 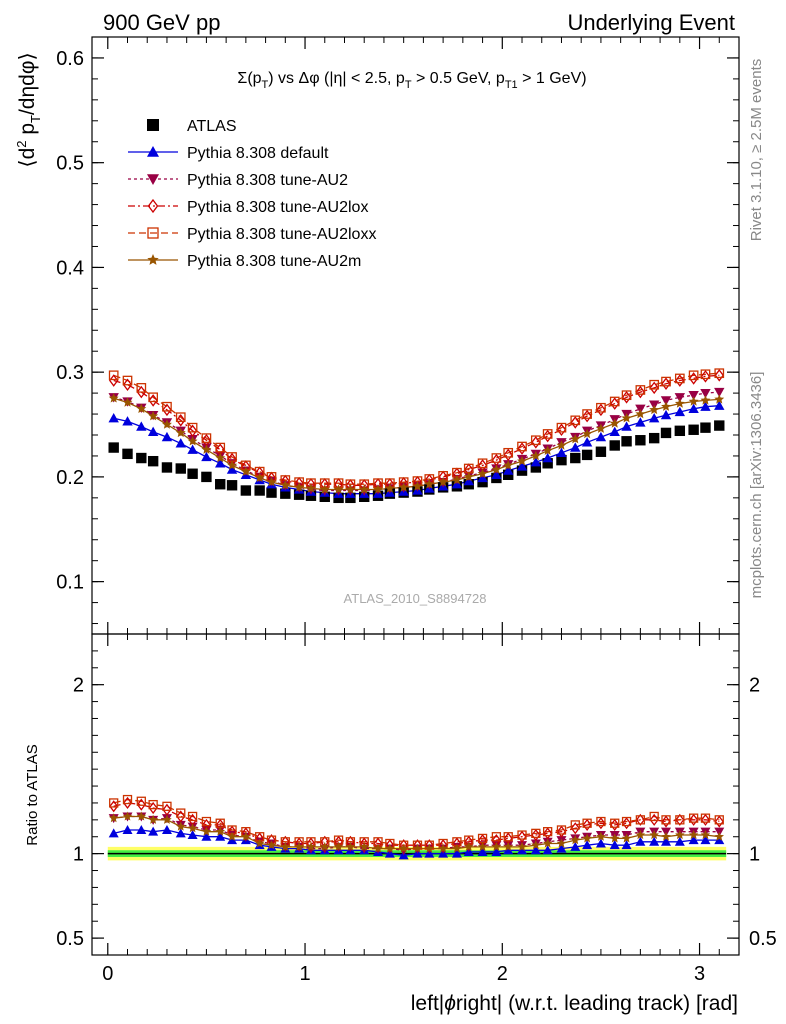 I want to click on main-y-tick-label: 0.1, so click(x=70, y=583).